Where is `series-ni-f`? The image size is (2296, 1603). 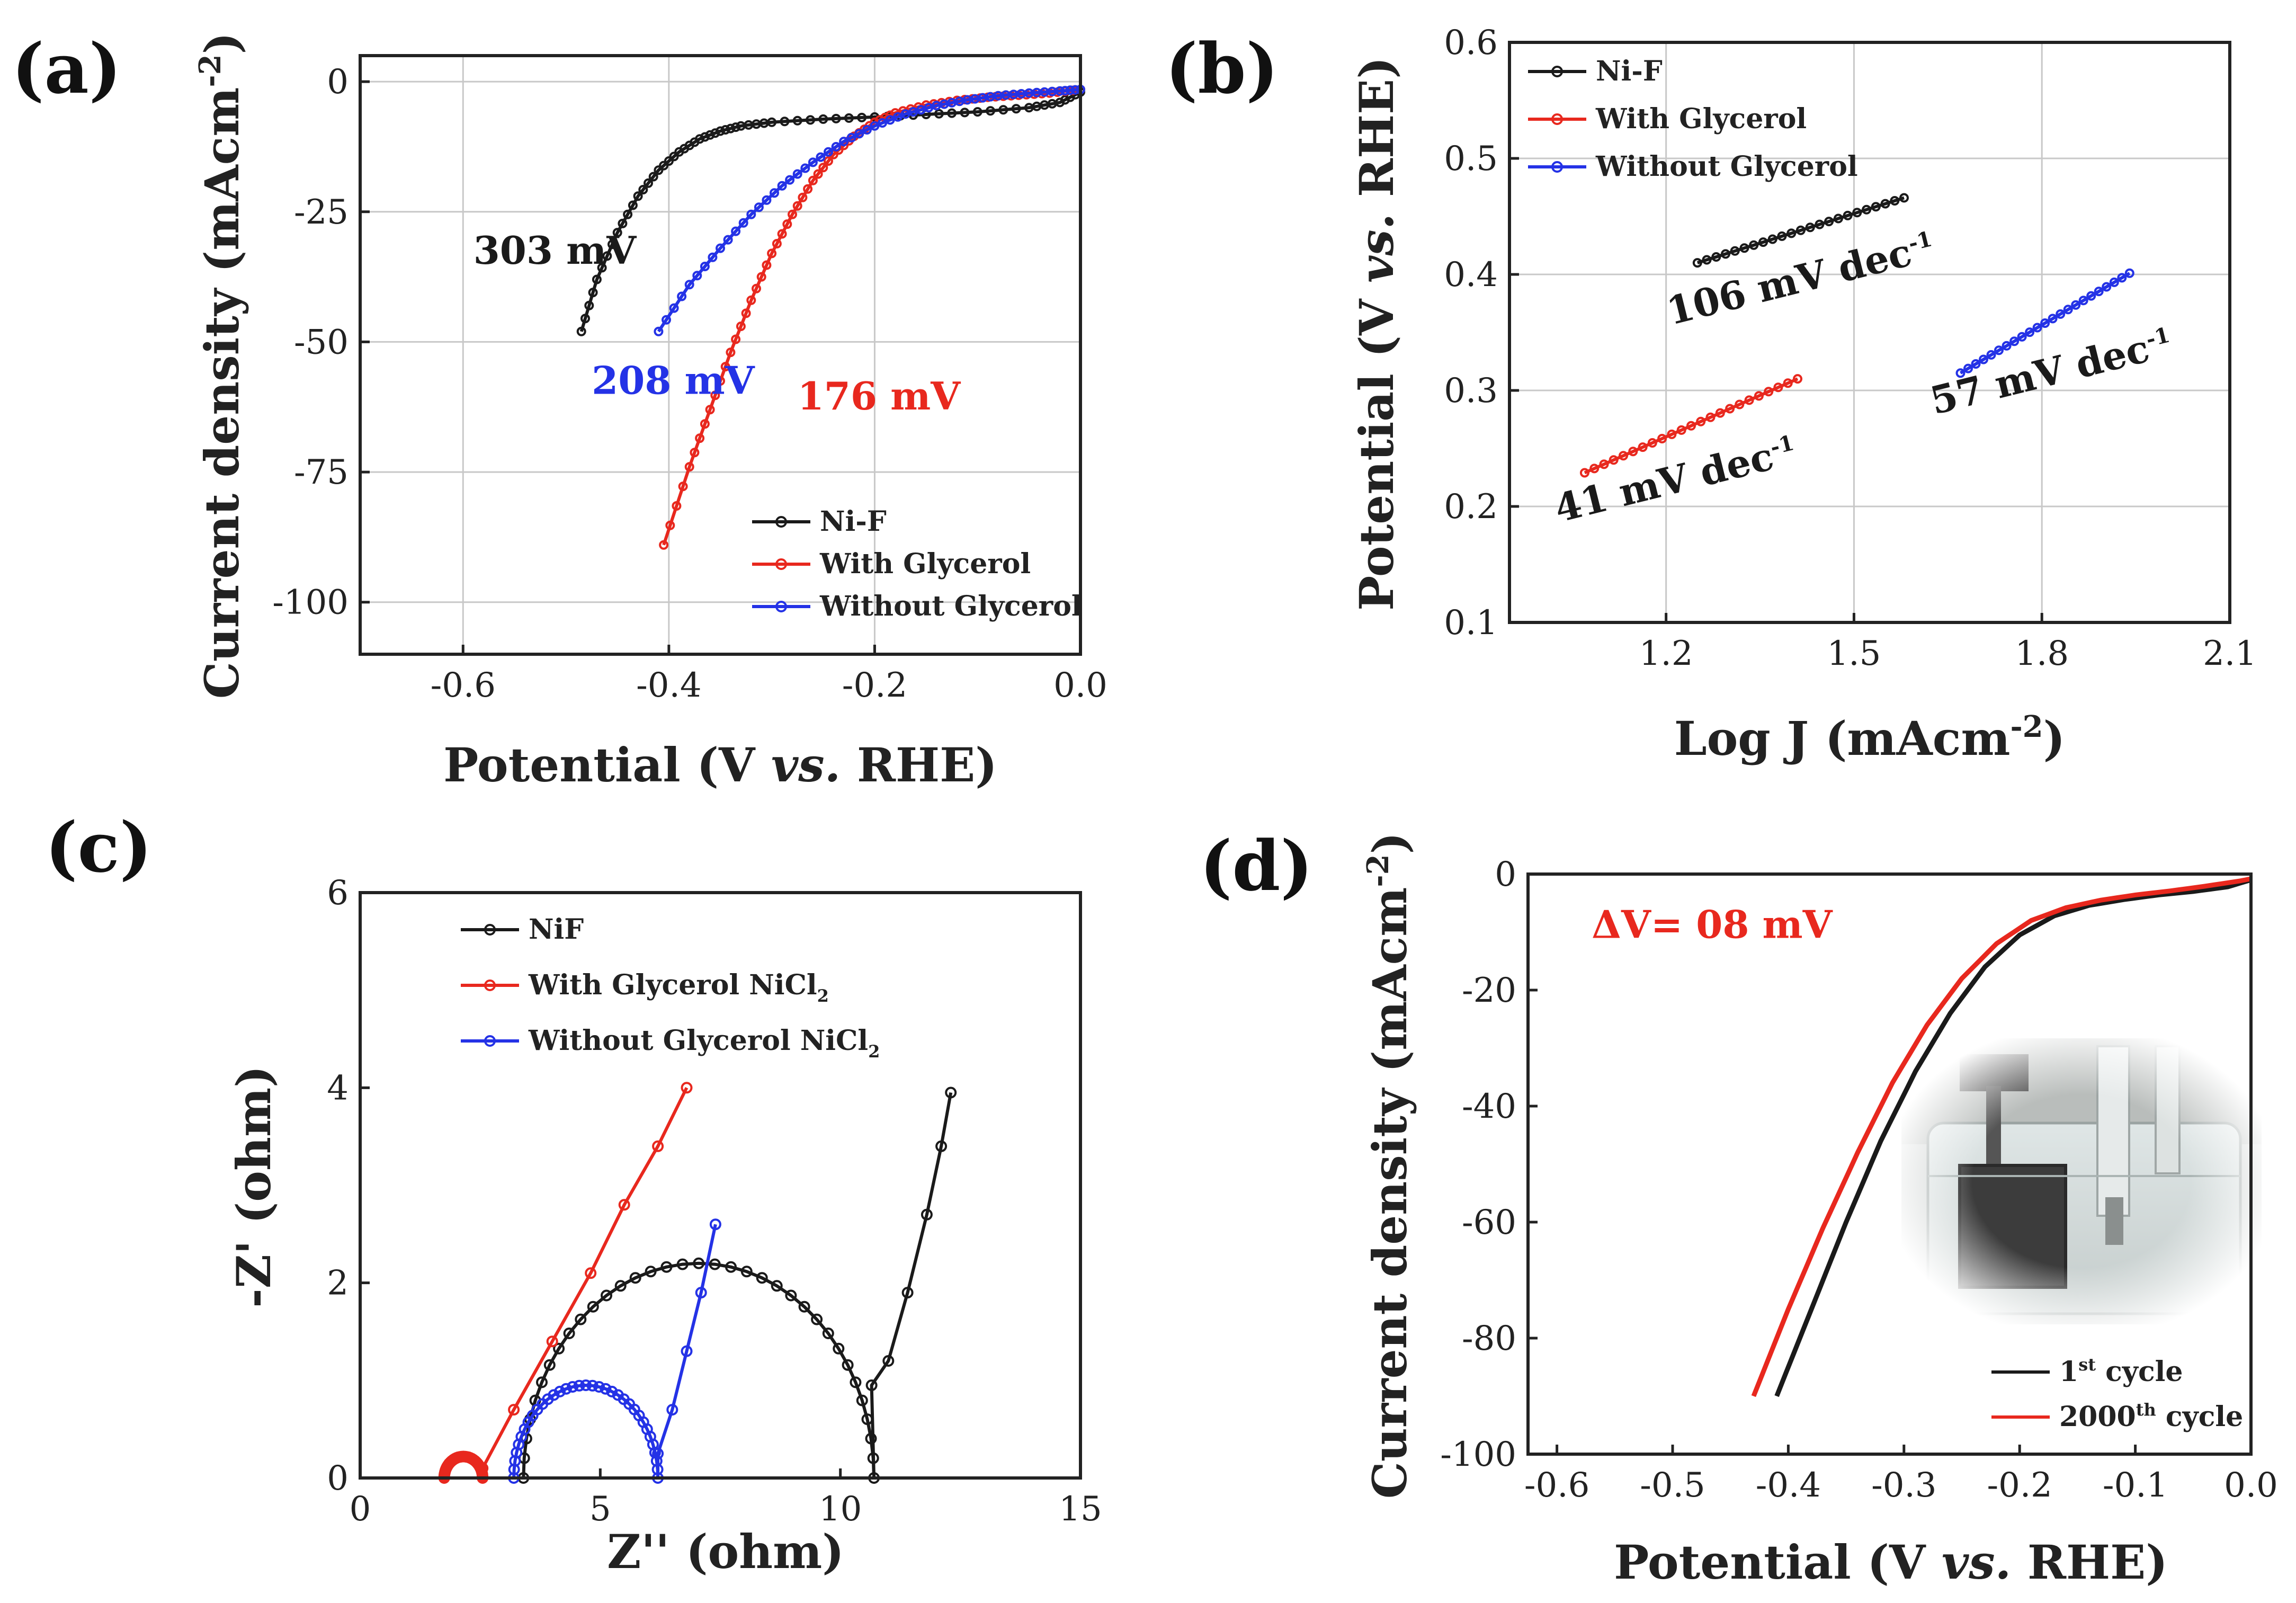 series-ni-f is located at coordinates (1800, 230).